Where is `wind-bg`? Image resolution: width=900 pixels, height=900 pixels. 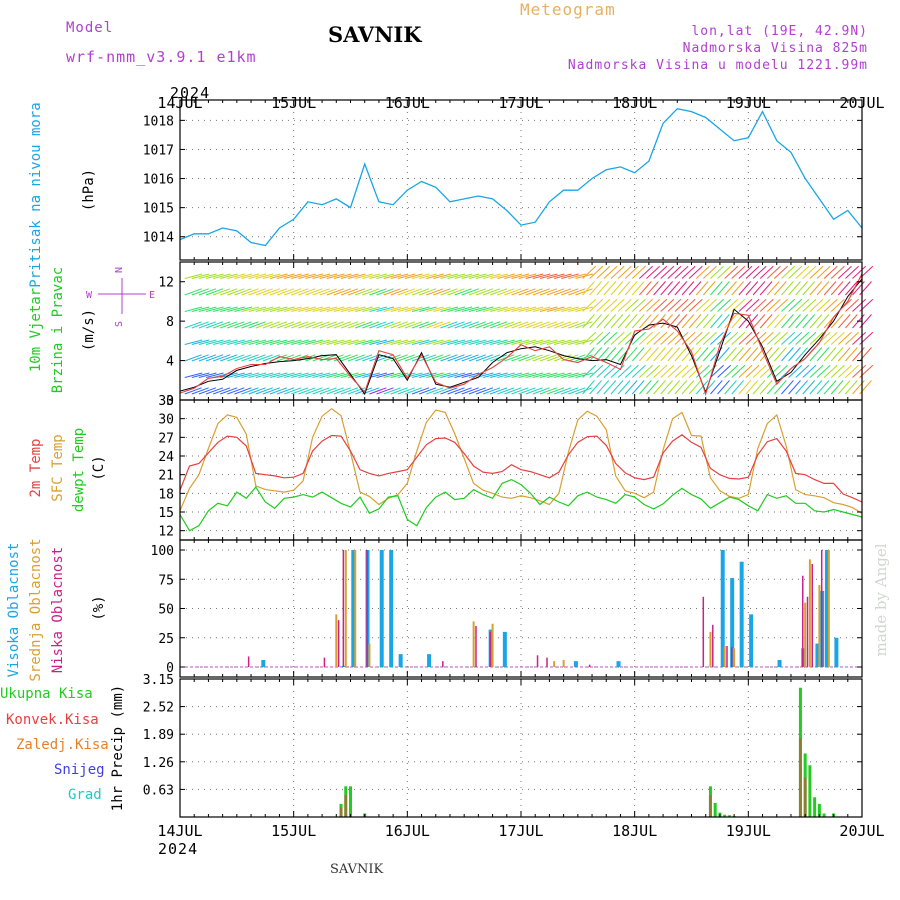 wind-bg is located at coordinates (521, 331).